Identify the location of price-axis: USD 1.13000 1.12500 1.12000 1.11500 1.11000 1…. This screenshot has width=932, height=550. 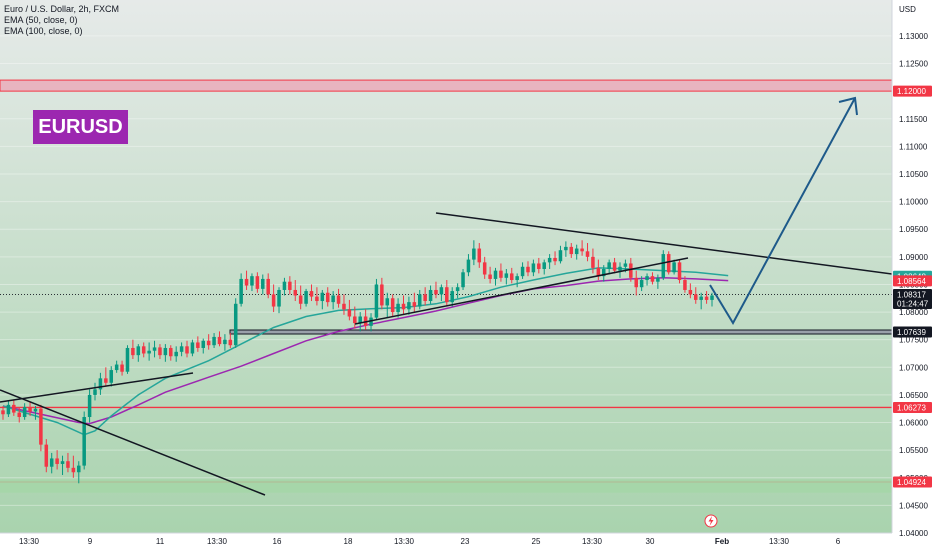
(911, 275).